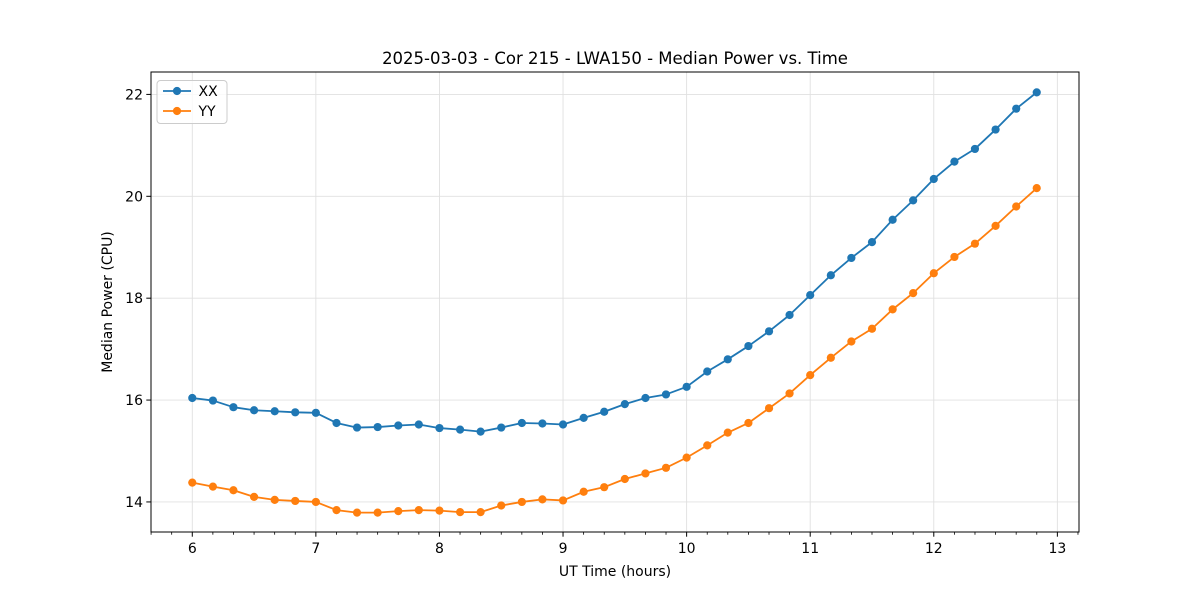 This screenshot has height=600, width=1200. What do you see at coordinates (134, 197) in the screenshot?
I see `y-tick-label: 20` at bounding box center [134, 197].